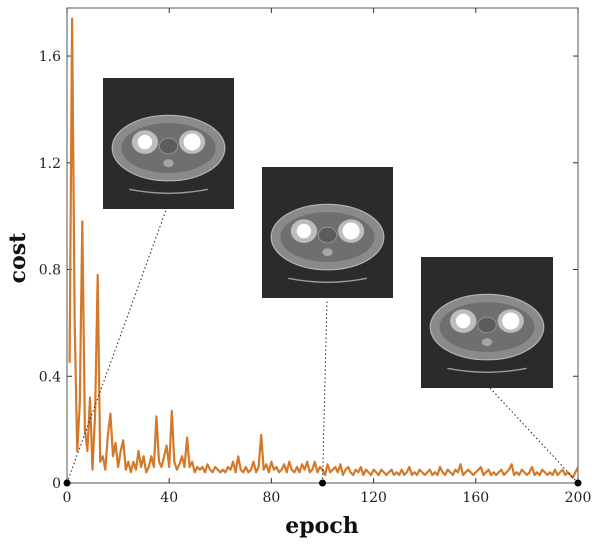 This screenshot has width=598, height=546. I want to click on x-tick-label: 160, so click(475, 498).